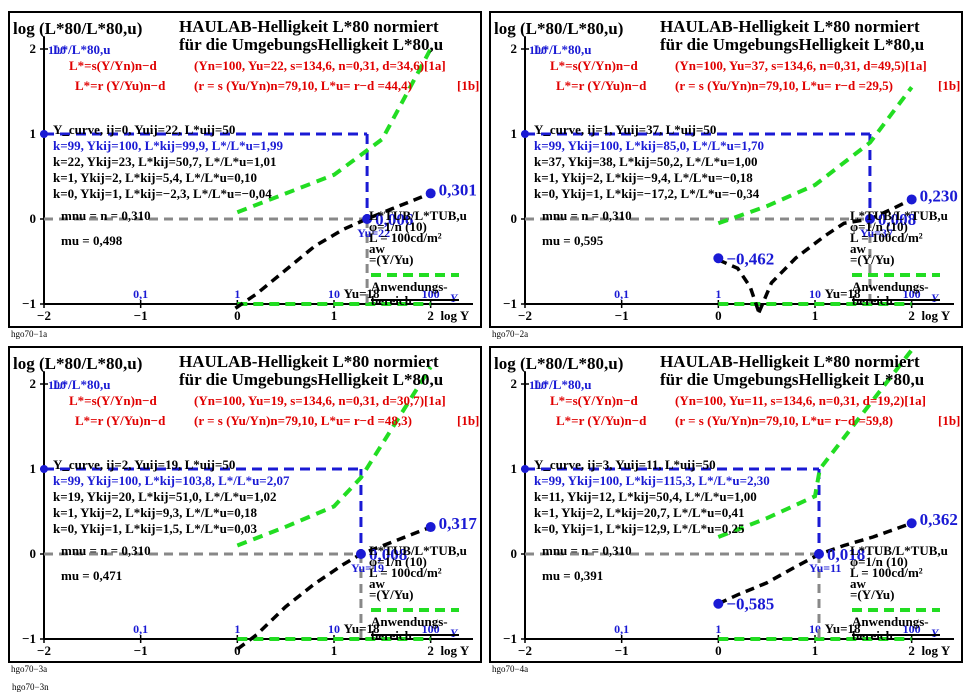 The width and height of the screenshot is (975, 694). What do you see at coordinates (303, 420) in the screenshot?
I see `params-r: (r = s (Yu/Yn)n=79,10, L*u= r−d =48,3)` at bounding box center [303, 420].